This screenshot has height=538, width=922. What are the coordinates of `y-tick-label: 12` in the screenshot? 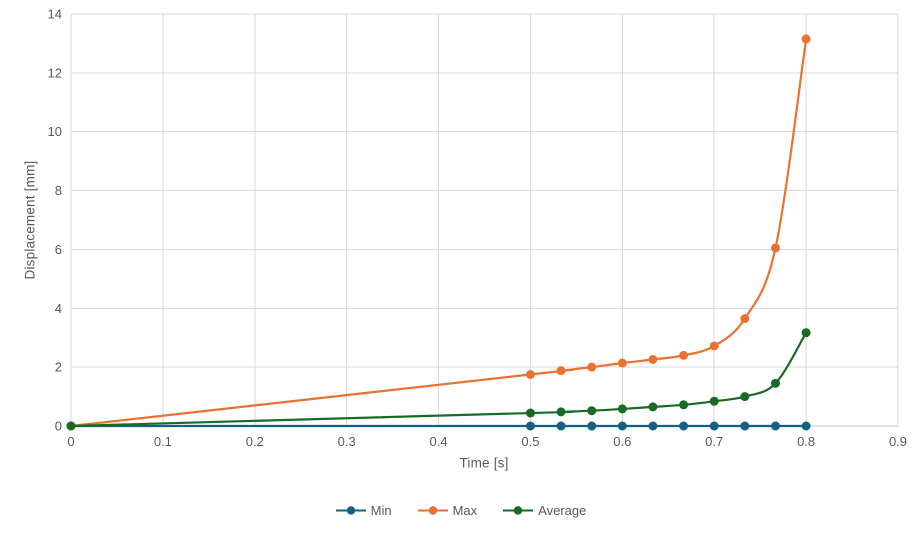 It's located at (55, 72).